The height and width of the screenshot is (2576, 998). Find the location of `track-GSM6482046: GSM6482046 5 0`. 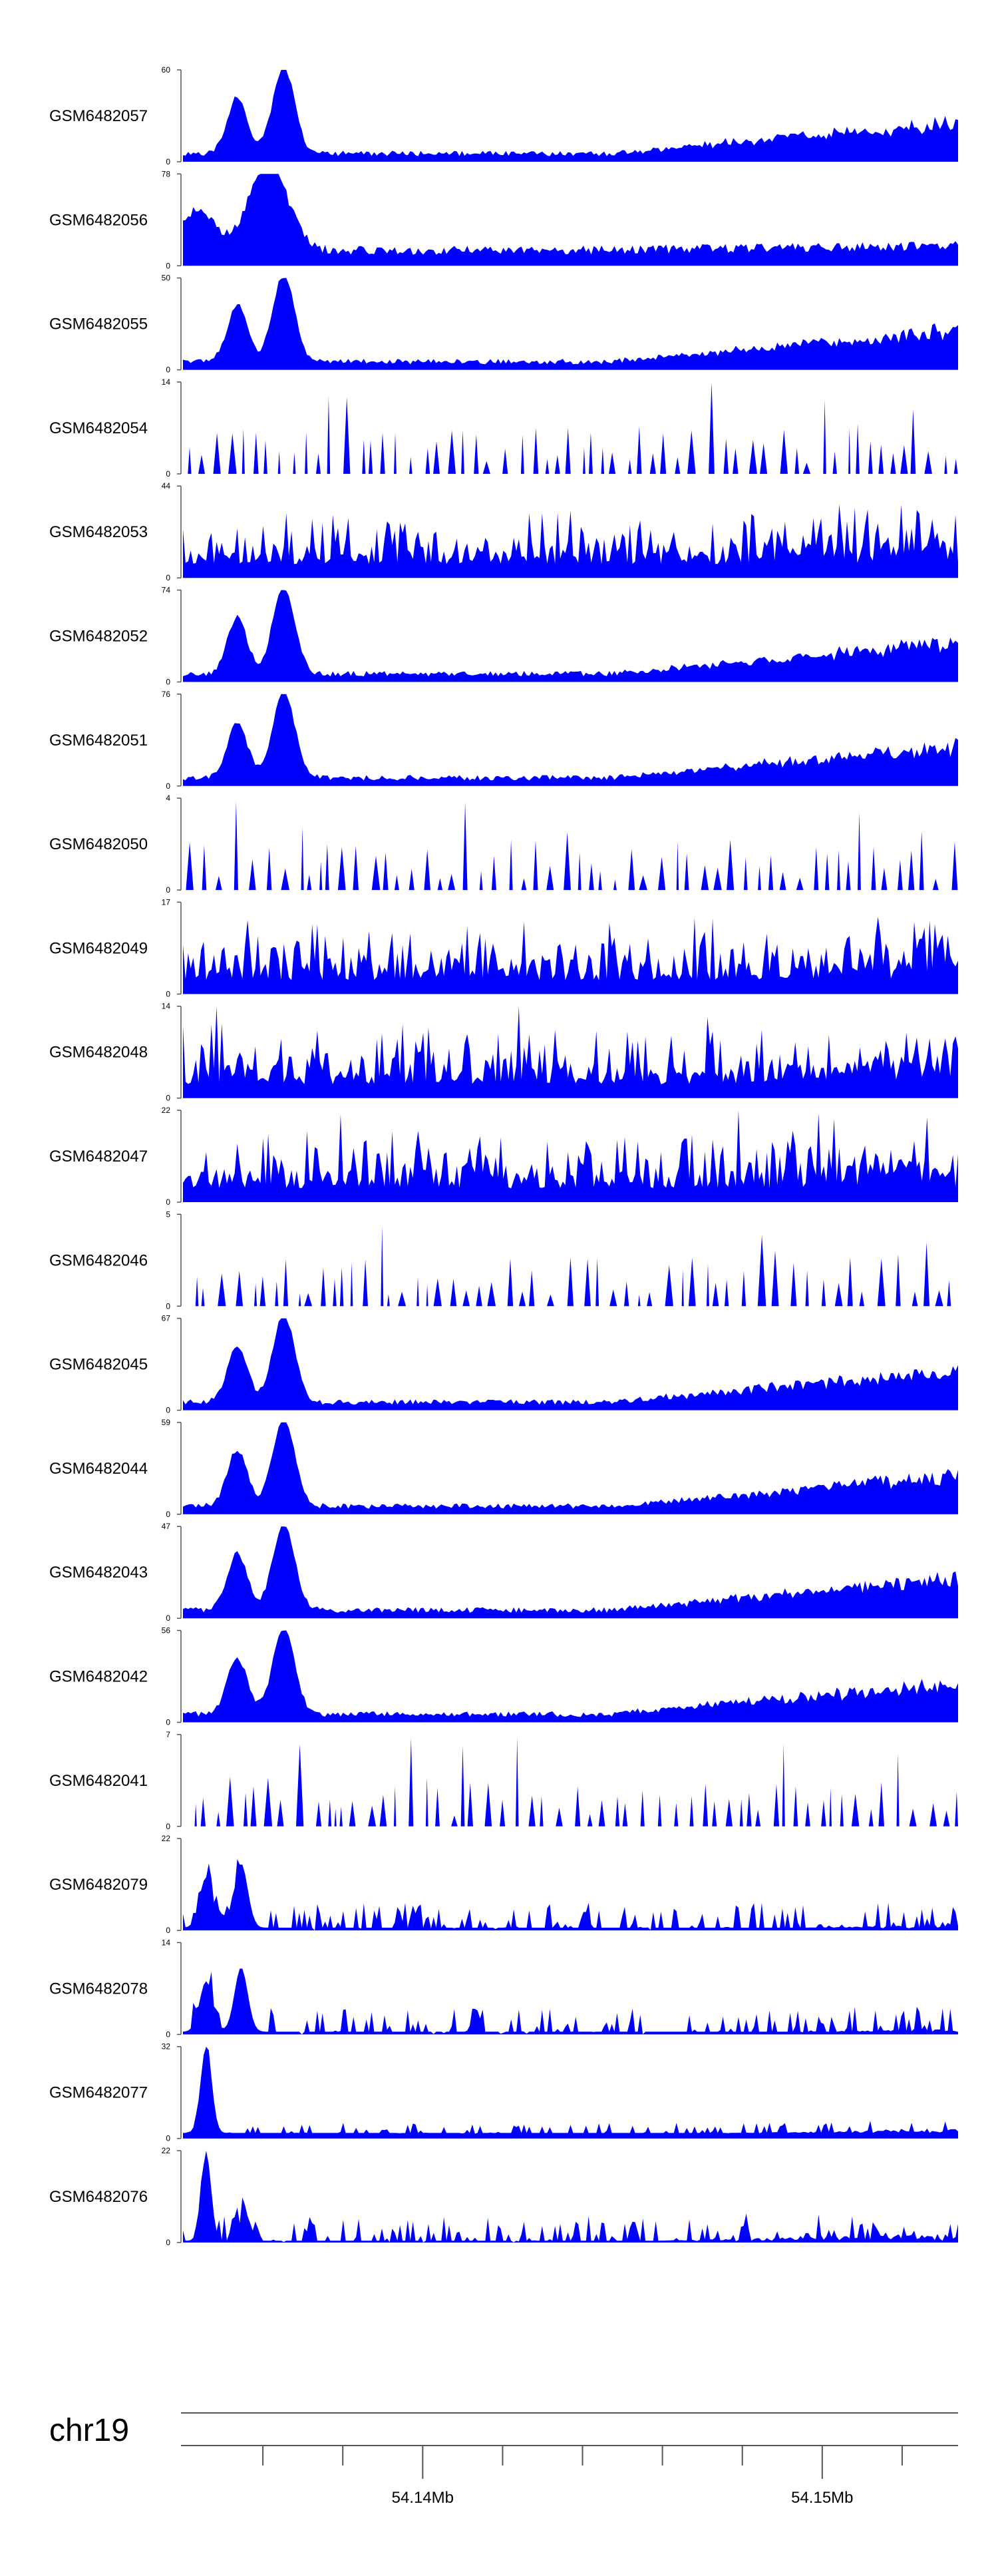

track-GSM6482046: GSM6482046 5 0 is located at coordinates (503, 1260).